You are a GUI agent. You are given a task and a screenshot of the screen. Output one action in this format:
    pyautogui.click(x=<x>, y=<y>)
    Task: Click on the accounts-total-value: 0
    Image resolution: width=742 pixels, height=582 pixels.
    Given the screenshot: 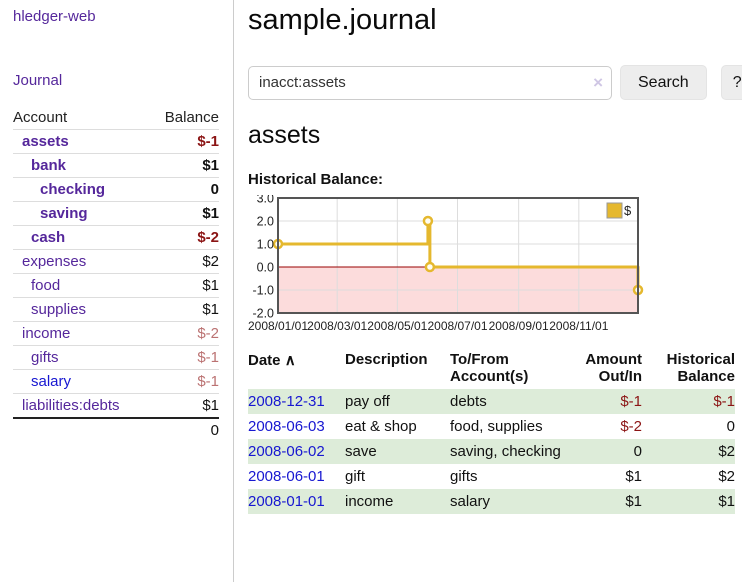 What is the action you would take?
    pyautogui.click(x=184, y=429)
    